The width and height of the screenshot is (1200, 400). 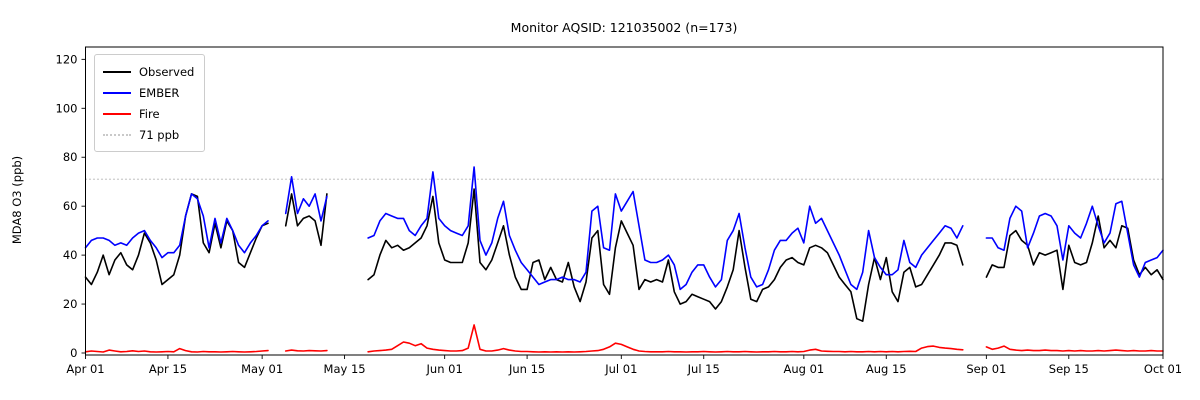 What do you see at coordinates (345, 369) in the screenshot?
I see `x-tick-label: May 15` at bounding box center [345, 369].